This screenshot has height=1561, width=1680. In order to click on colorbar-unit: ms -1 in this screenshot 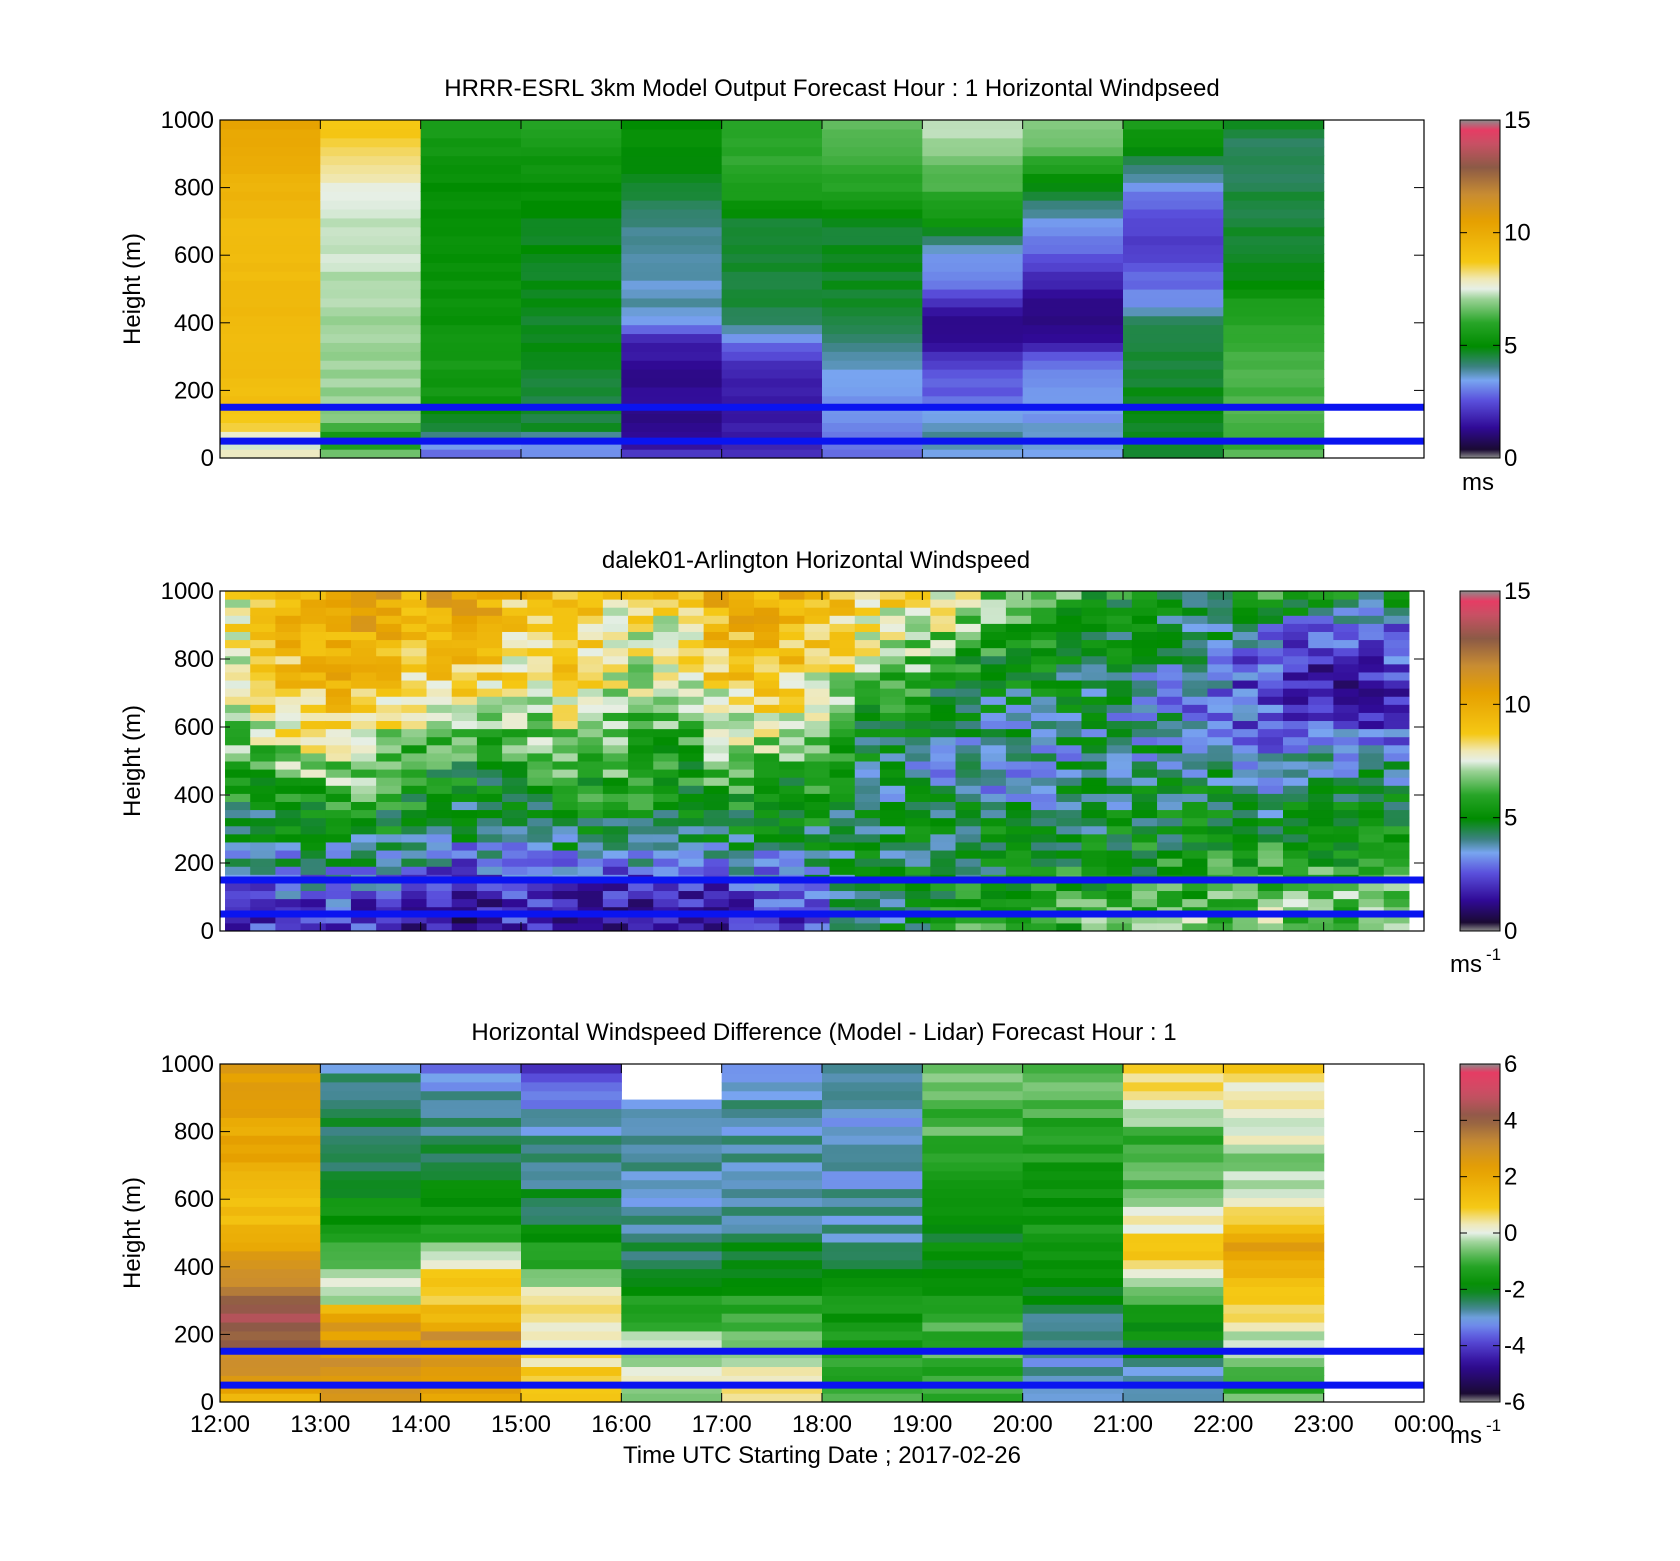, I will do `click(1475, 961)`.